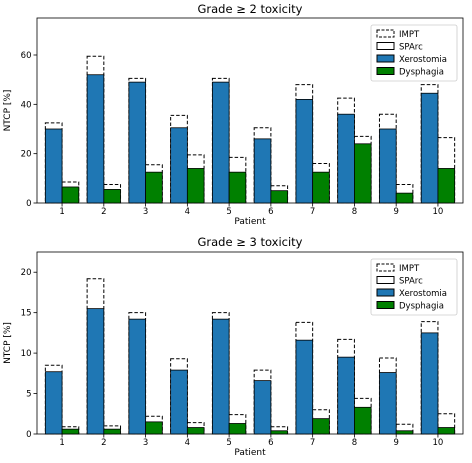  I want to click on y-tick-label: 40, so click(26, 105).